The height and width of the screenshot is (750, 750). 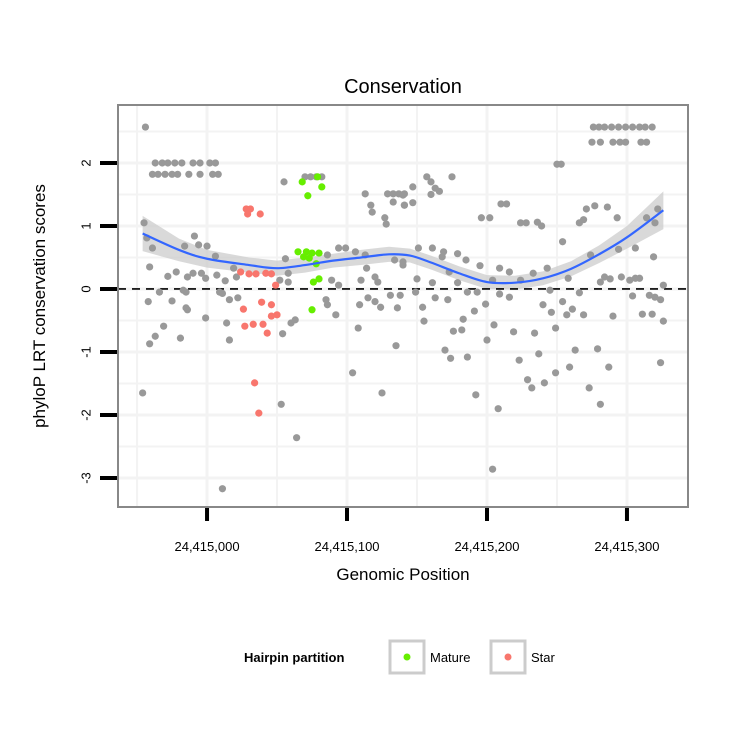 I want to click on y-tick-label: -2, so click(x=86, y=415).